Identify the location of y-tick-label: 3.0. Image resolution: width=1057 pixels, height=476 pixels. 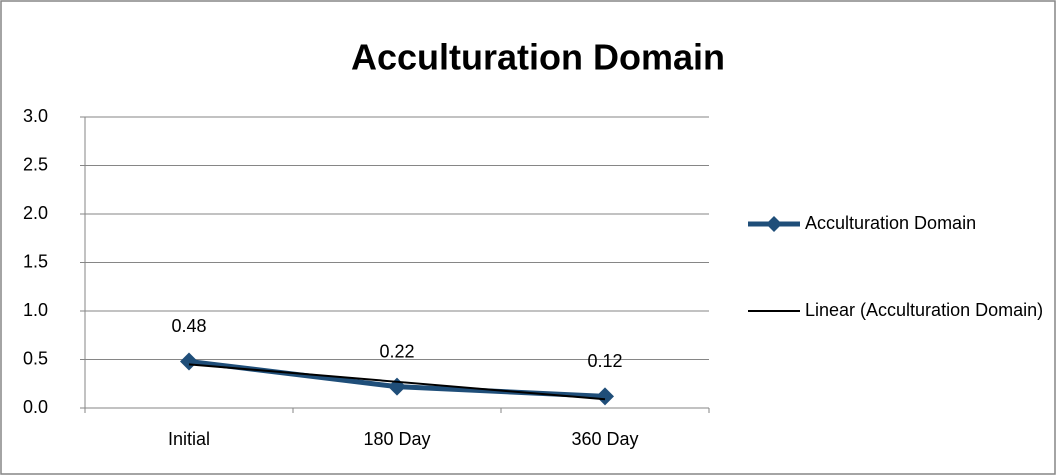
(35, 116).